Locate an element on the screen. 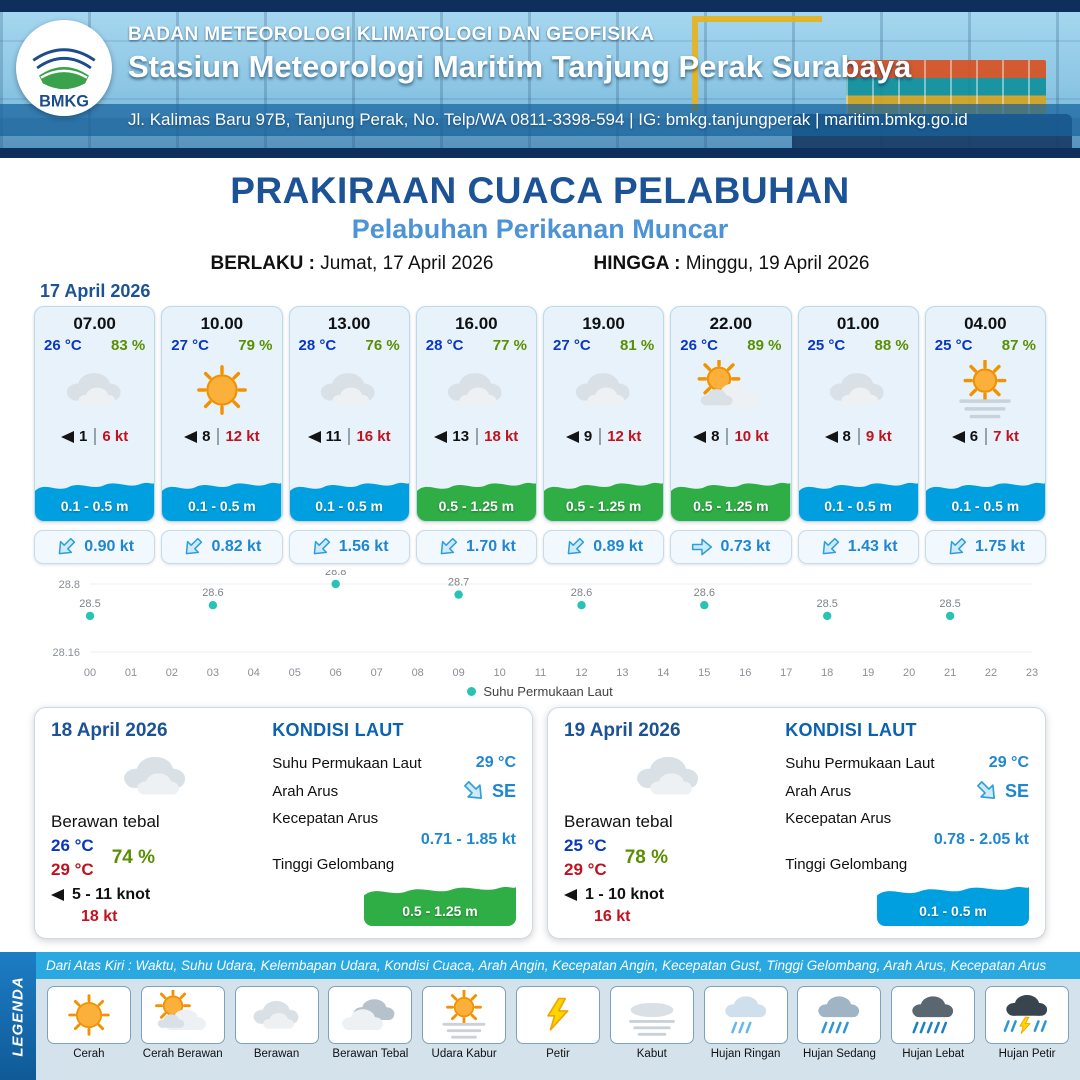  forecast-time: 16.00 is located at coordinates (476, 323).